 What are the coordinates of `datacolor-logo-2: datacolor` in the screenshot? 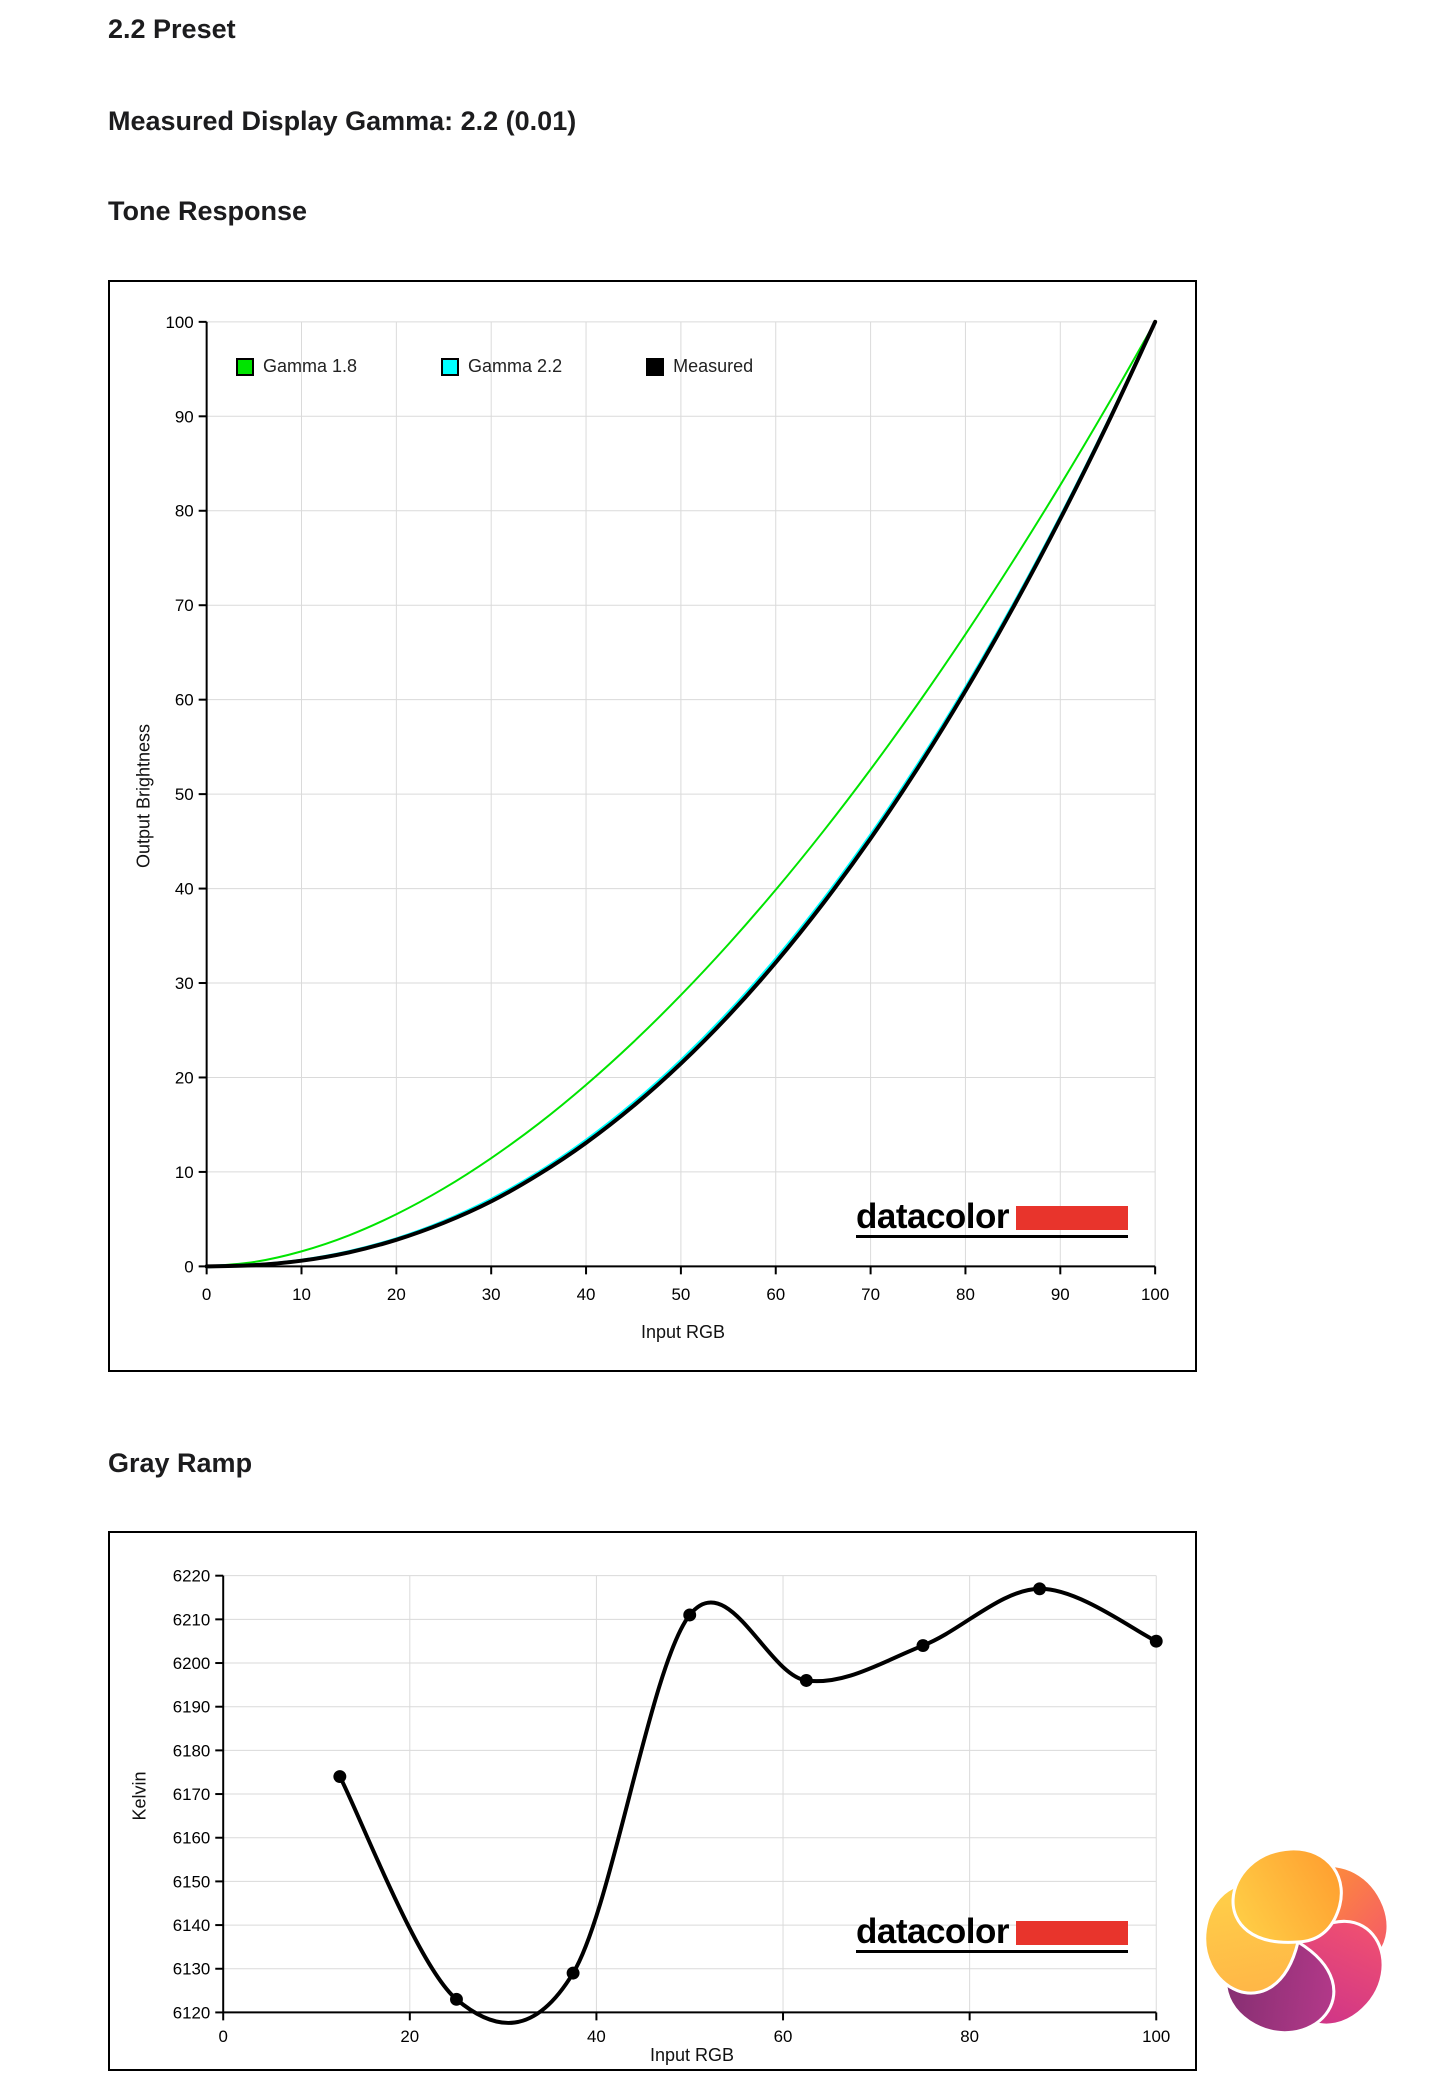 It's located at (992, 1932).